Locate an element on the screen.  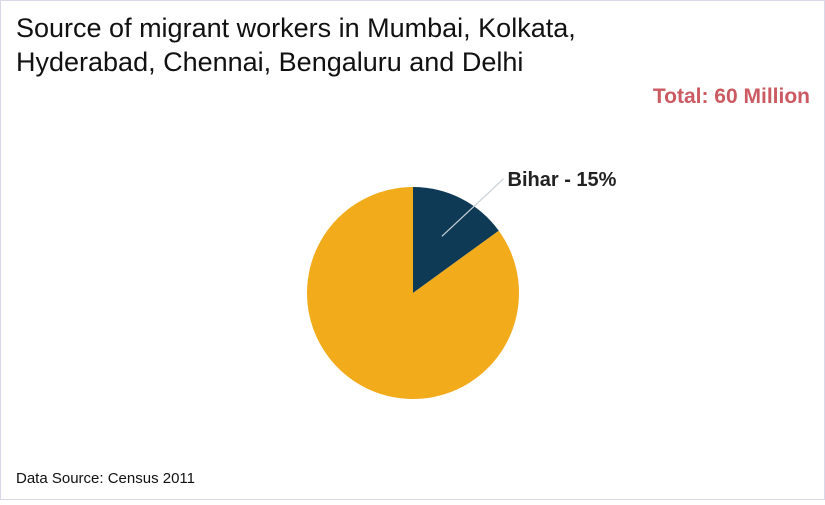
source-note: Data Source: Census 2011 is located at coordinates (105, 478).